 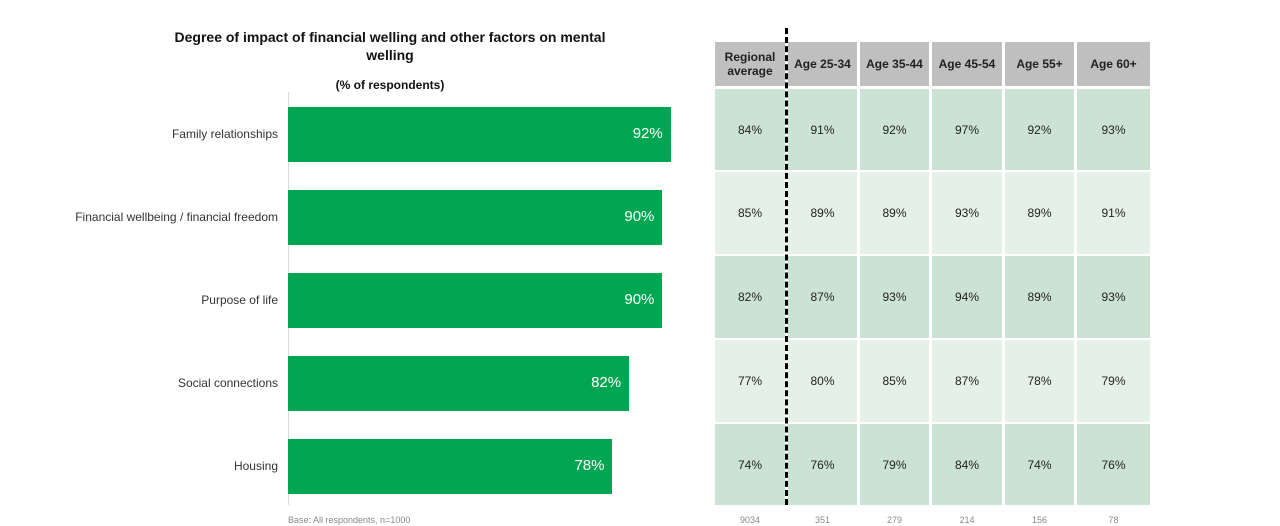 I want to click on table-cell: 78%, so click(x=1039, y=381).